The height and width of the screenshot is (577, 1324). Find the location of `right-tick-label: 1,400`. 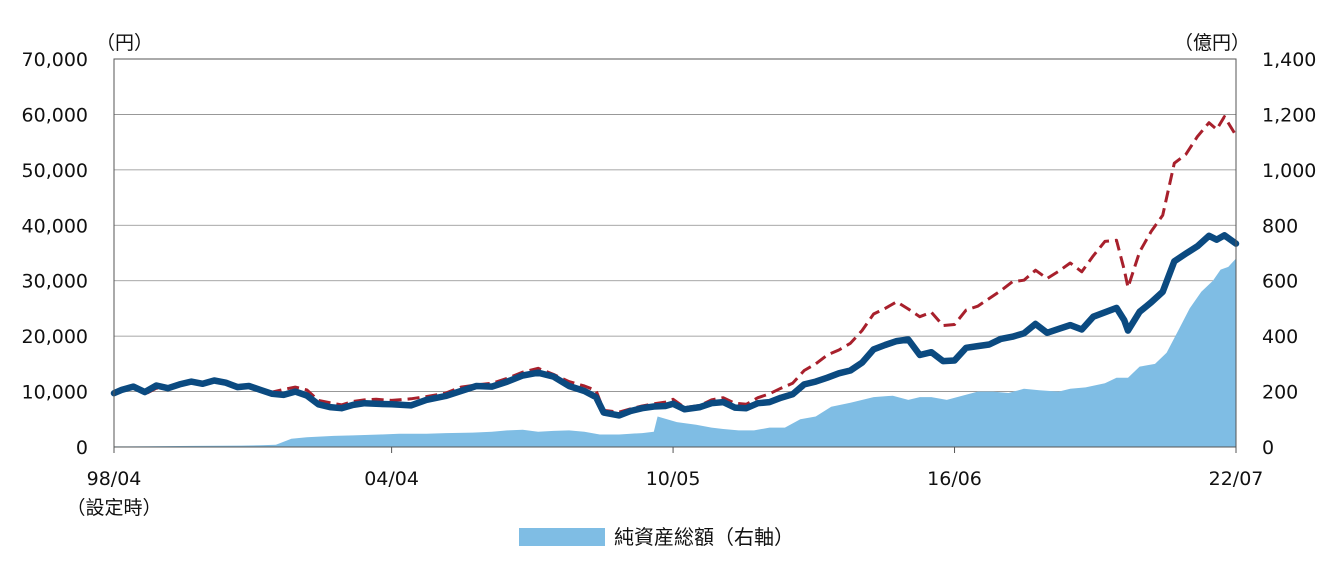

right-tick-label: 1,400 is located at coordinates (1289, 60).